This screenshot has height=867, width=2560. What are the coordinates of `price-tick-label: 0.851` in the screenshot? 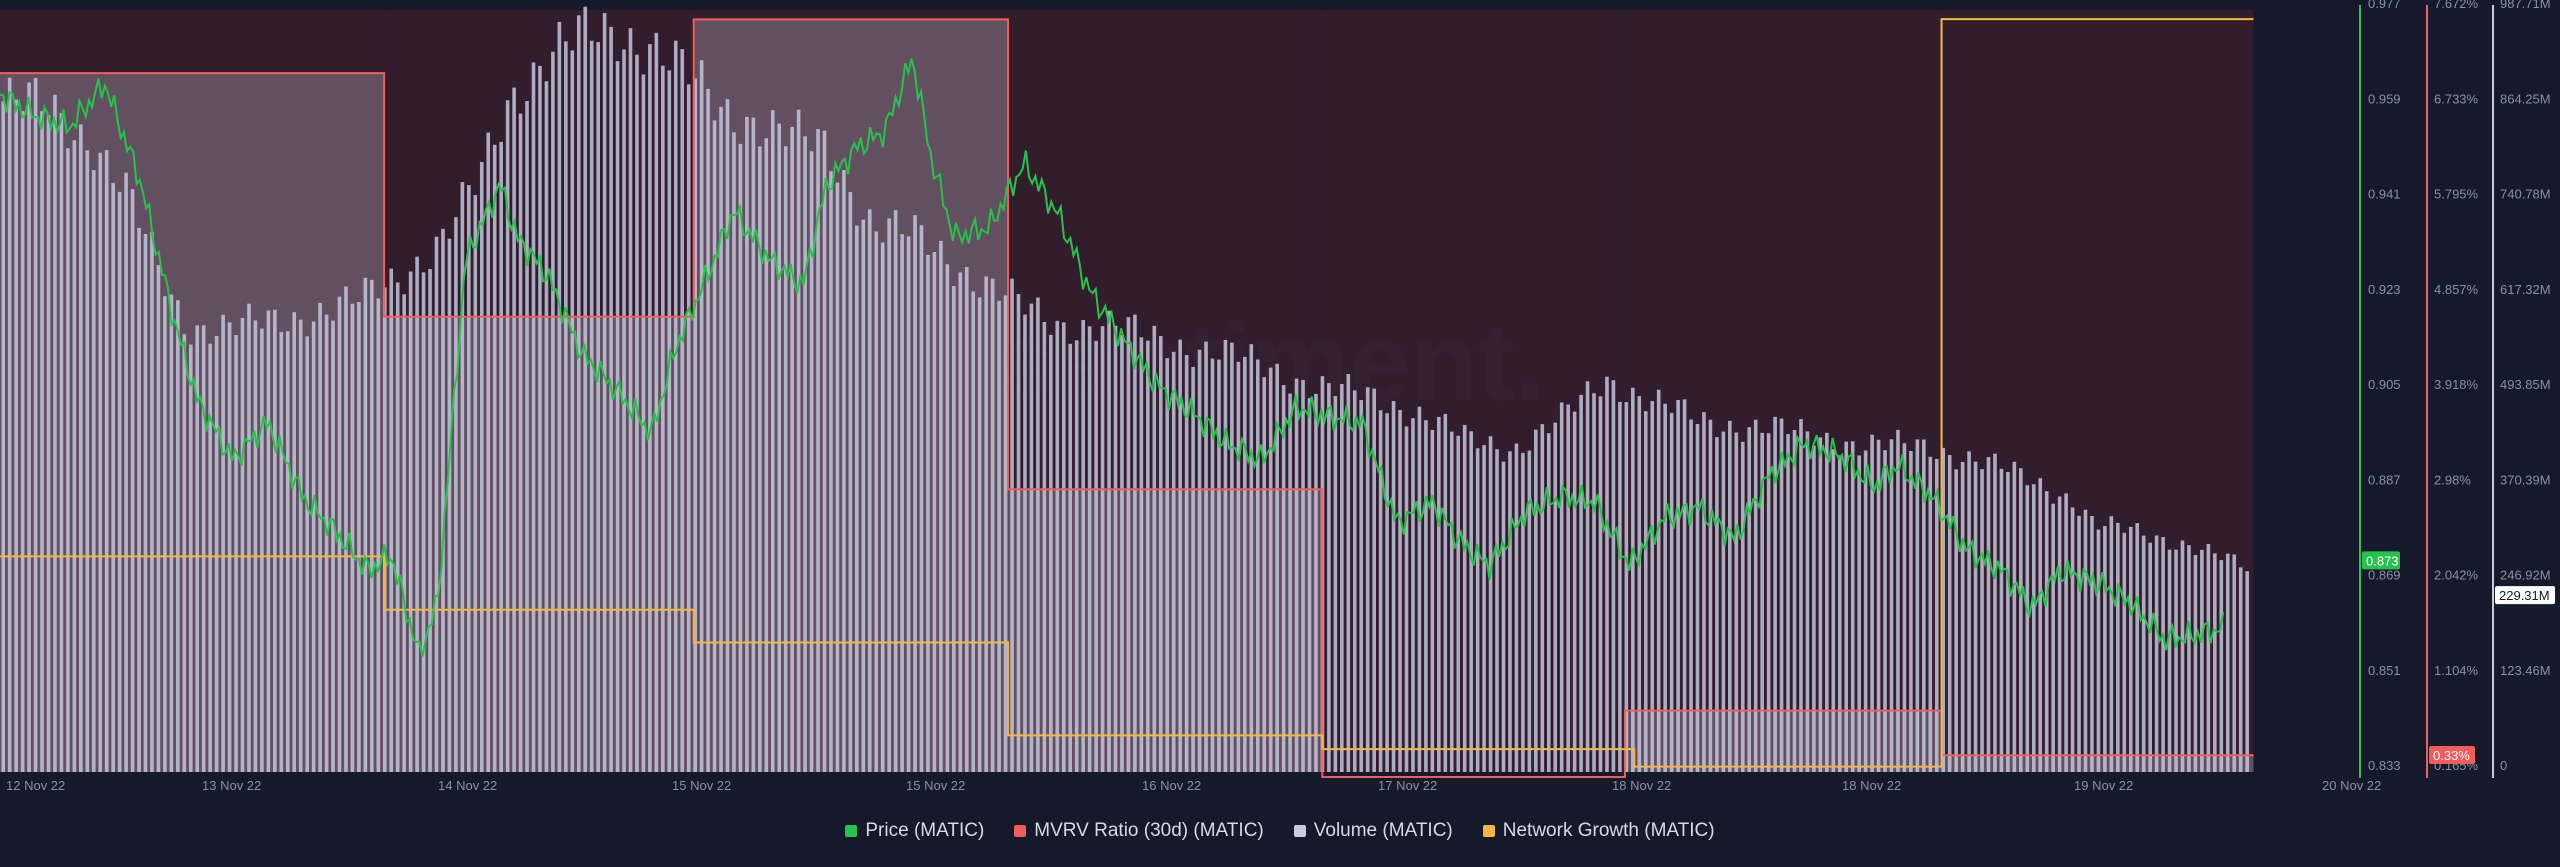 It's located at (2384, 670).